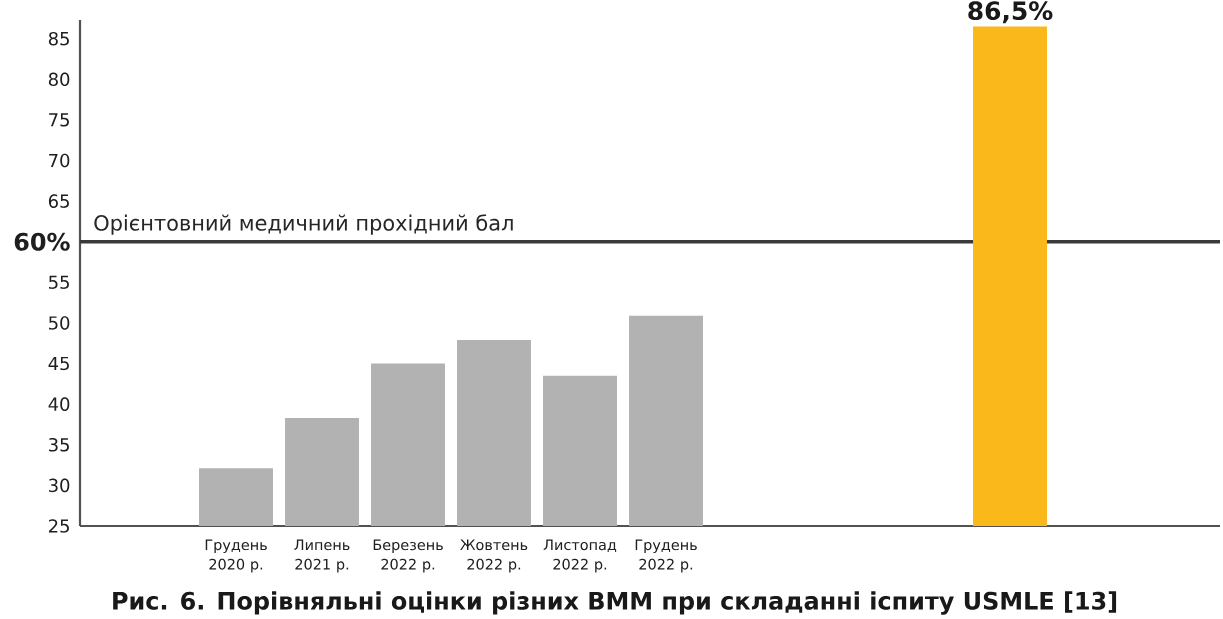 The image size is (1223, 619). Describe the element at coordinates (666, 556) in the screenshot. I see `x-tick-label: Грудень 2022 р.` at that location.